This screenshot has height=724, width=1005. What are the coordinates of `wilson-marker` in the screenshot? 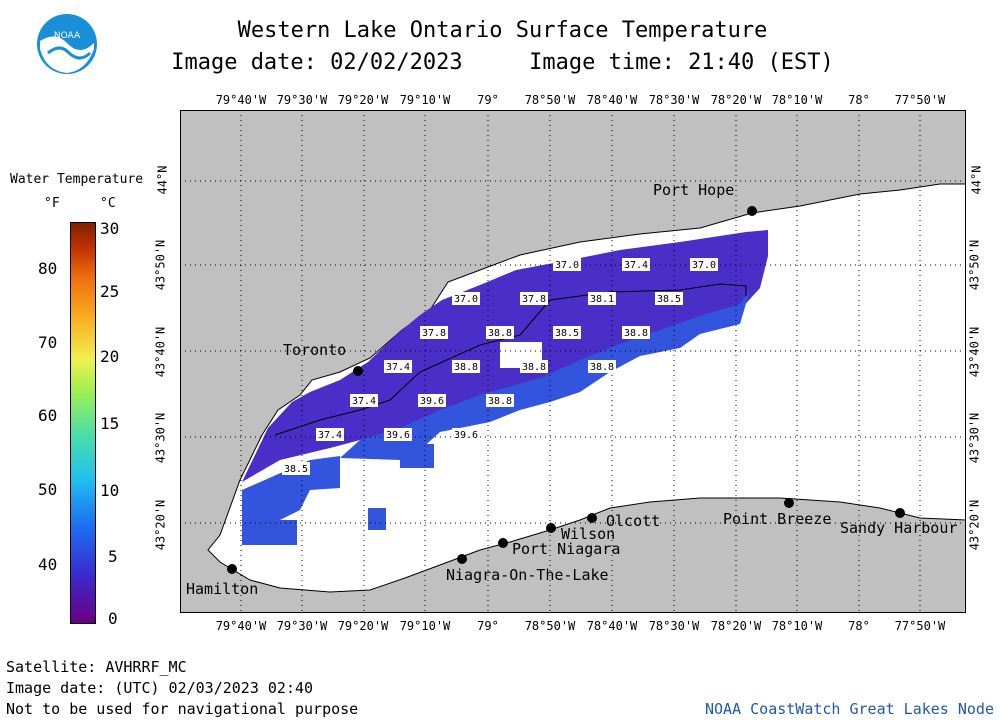 It's located at (551, 528).